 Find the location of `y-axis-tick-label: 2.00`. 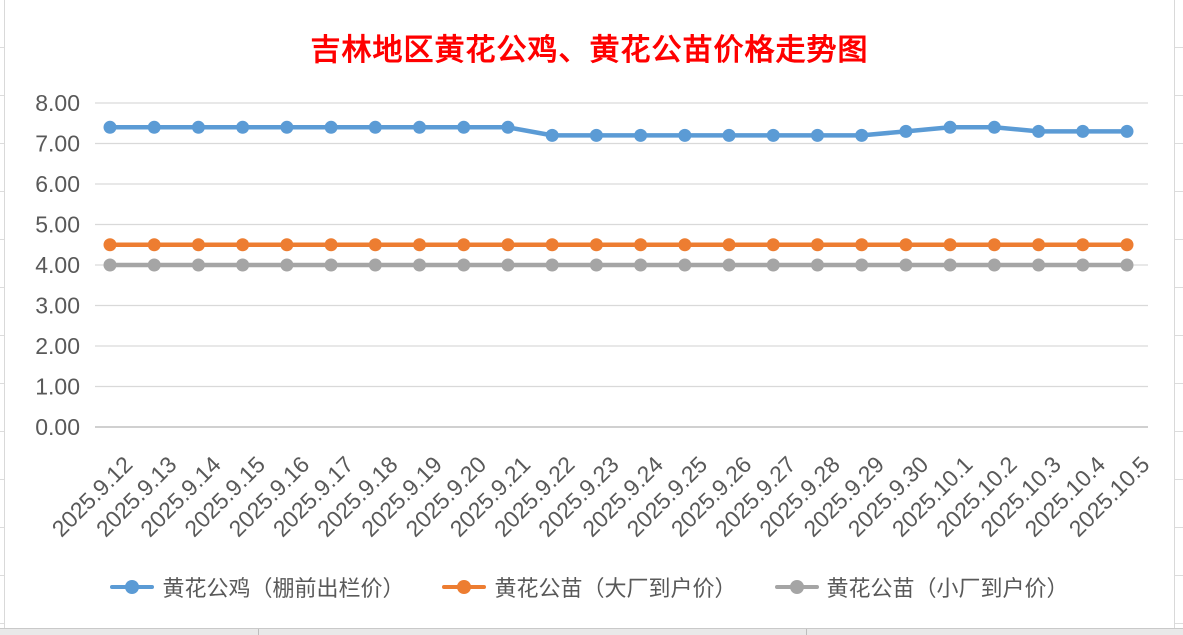

y-axis-tick-label: 2.00 is located at coordinates (57, 346).